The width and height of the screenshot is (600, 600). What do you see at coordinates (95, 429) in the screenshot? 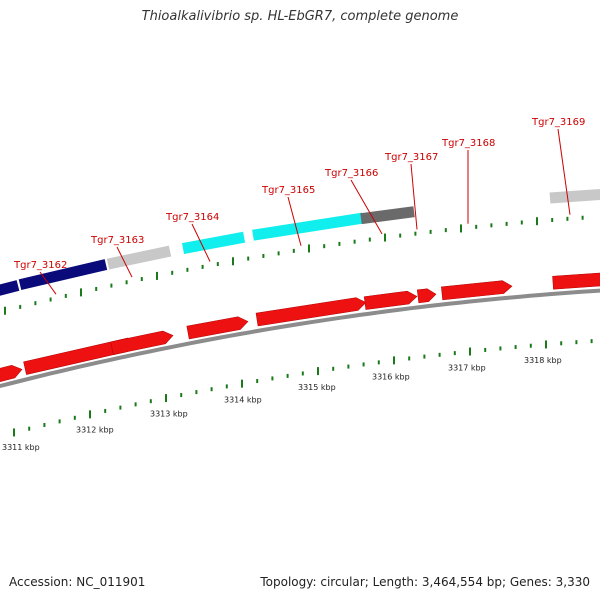
I see `scale-label: 3312 kbp` at bounding box center [95, 429].